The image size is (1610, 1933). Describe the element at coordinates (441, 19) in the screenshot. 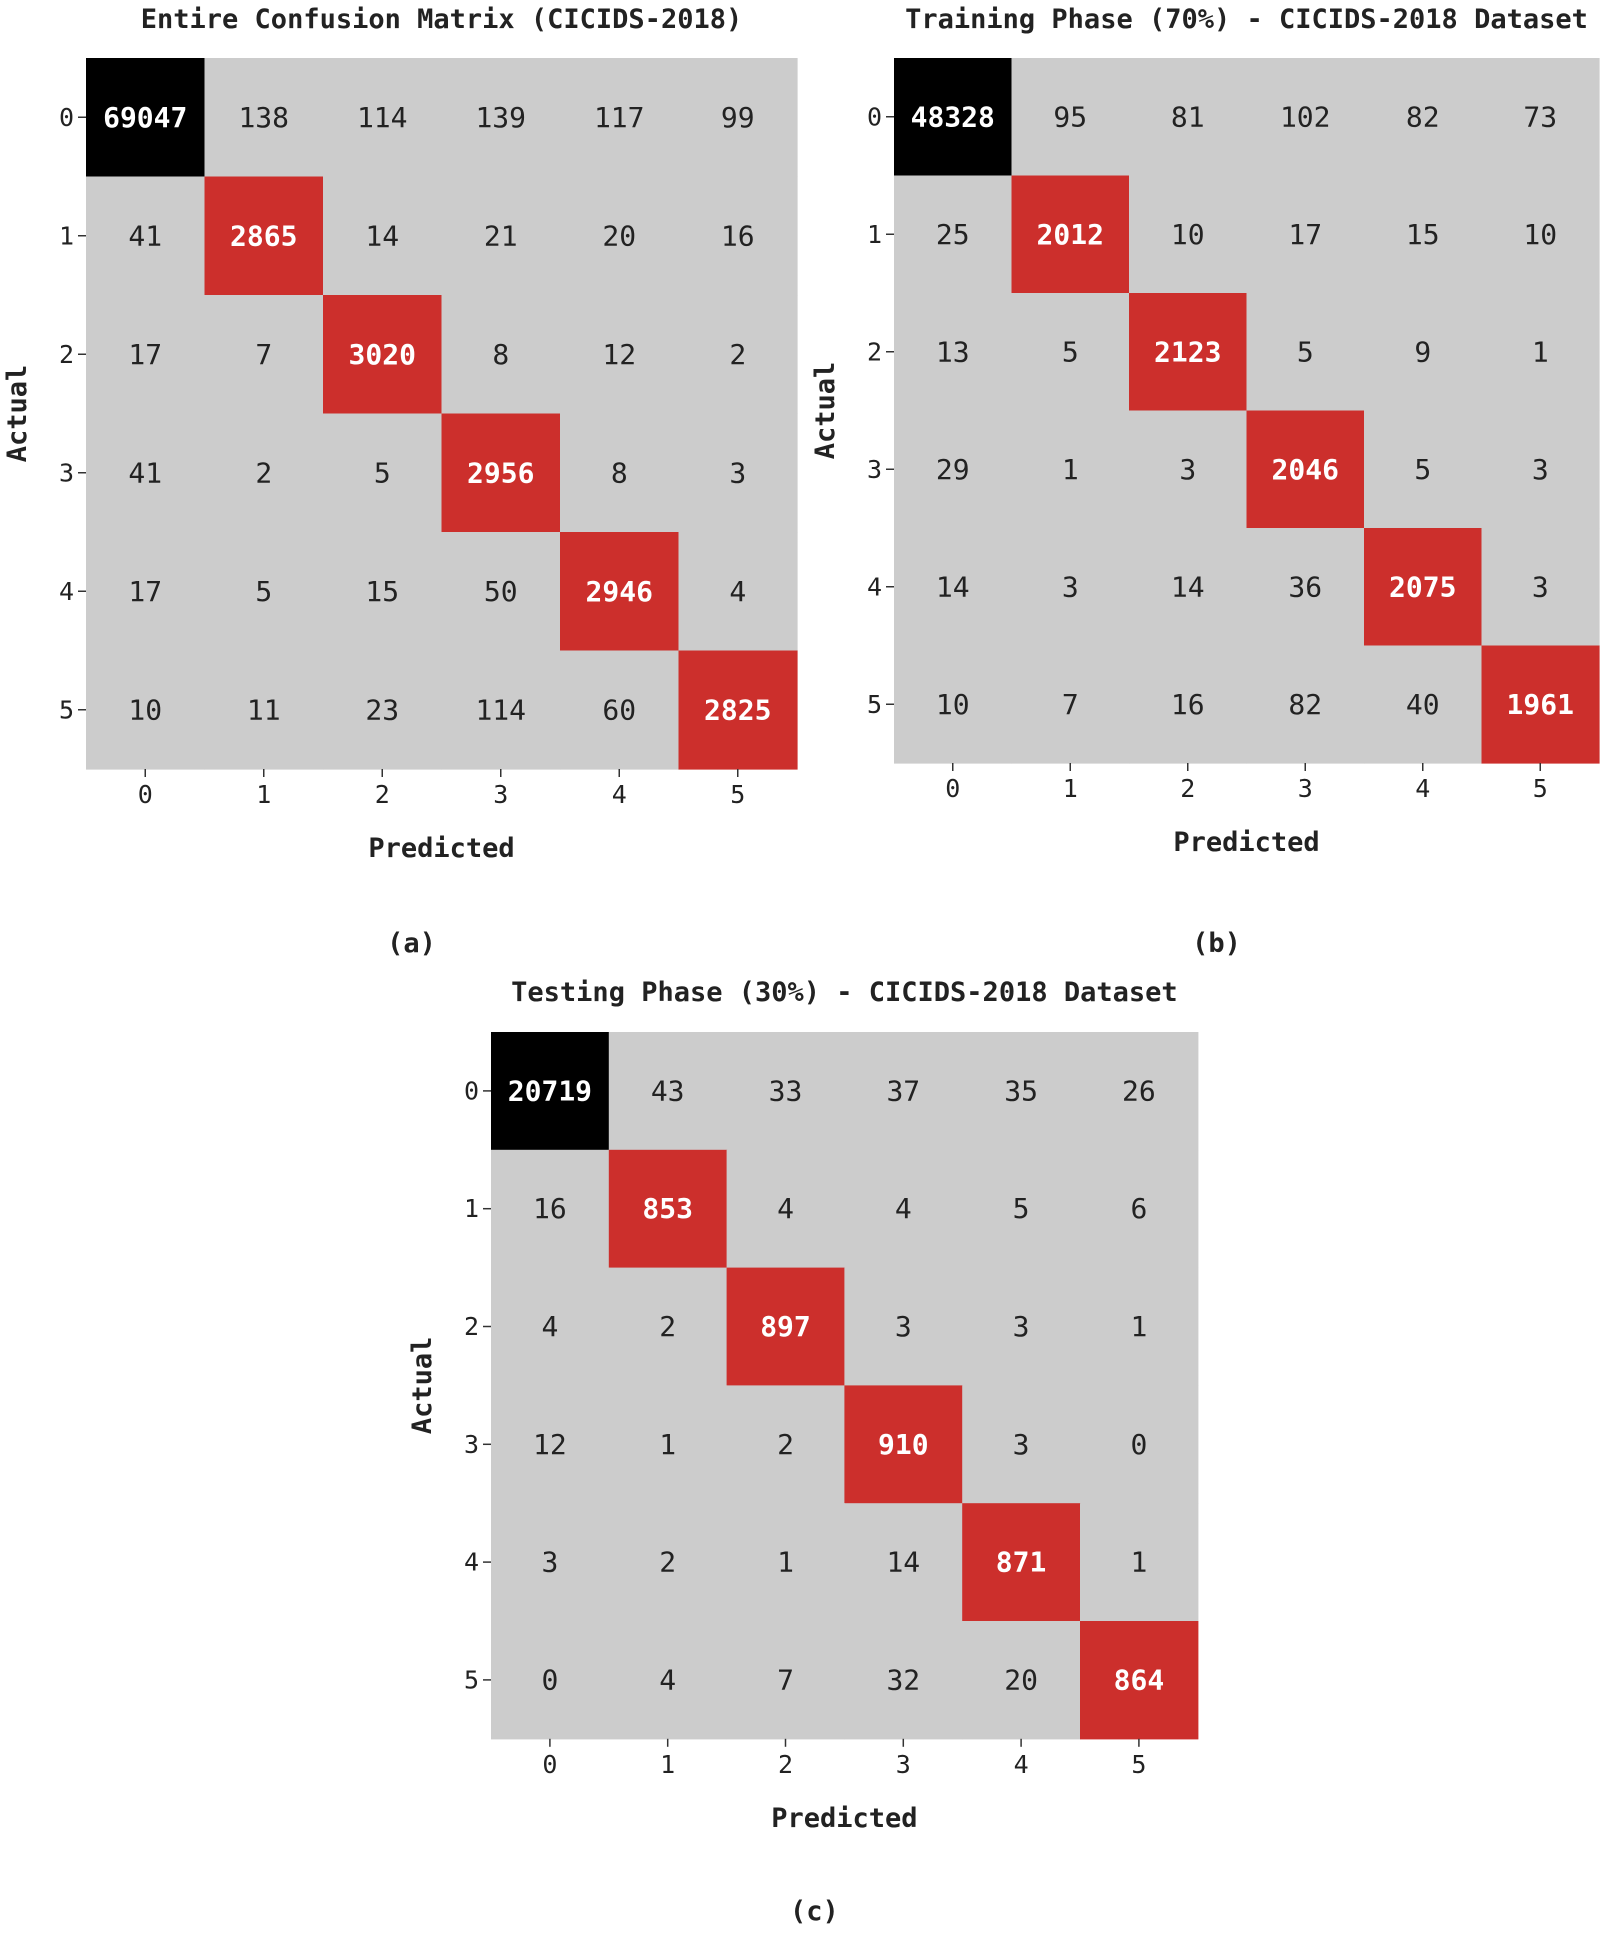

I see `panel-title: Entire Confusion Matrix (CICIDS-2018)` at that location.